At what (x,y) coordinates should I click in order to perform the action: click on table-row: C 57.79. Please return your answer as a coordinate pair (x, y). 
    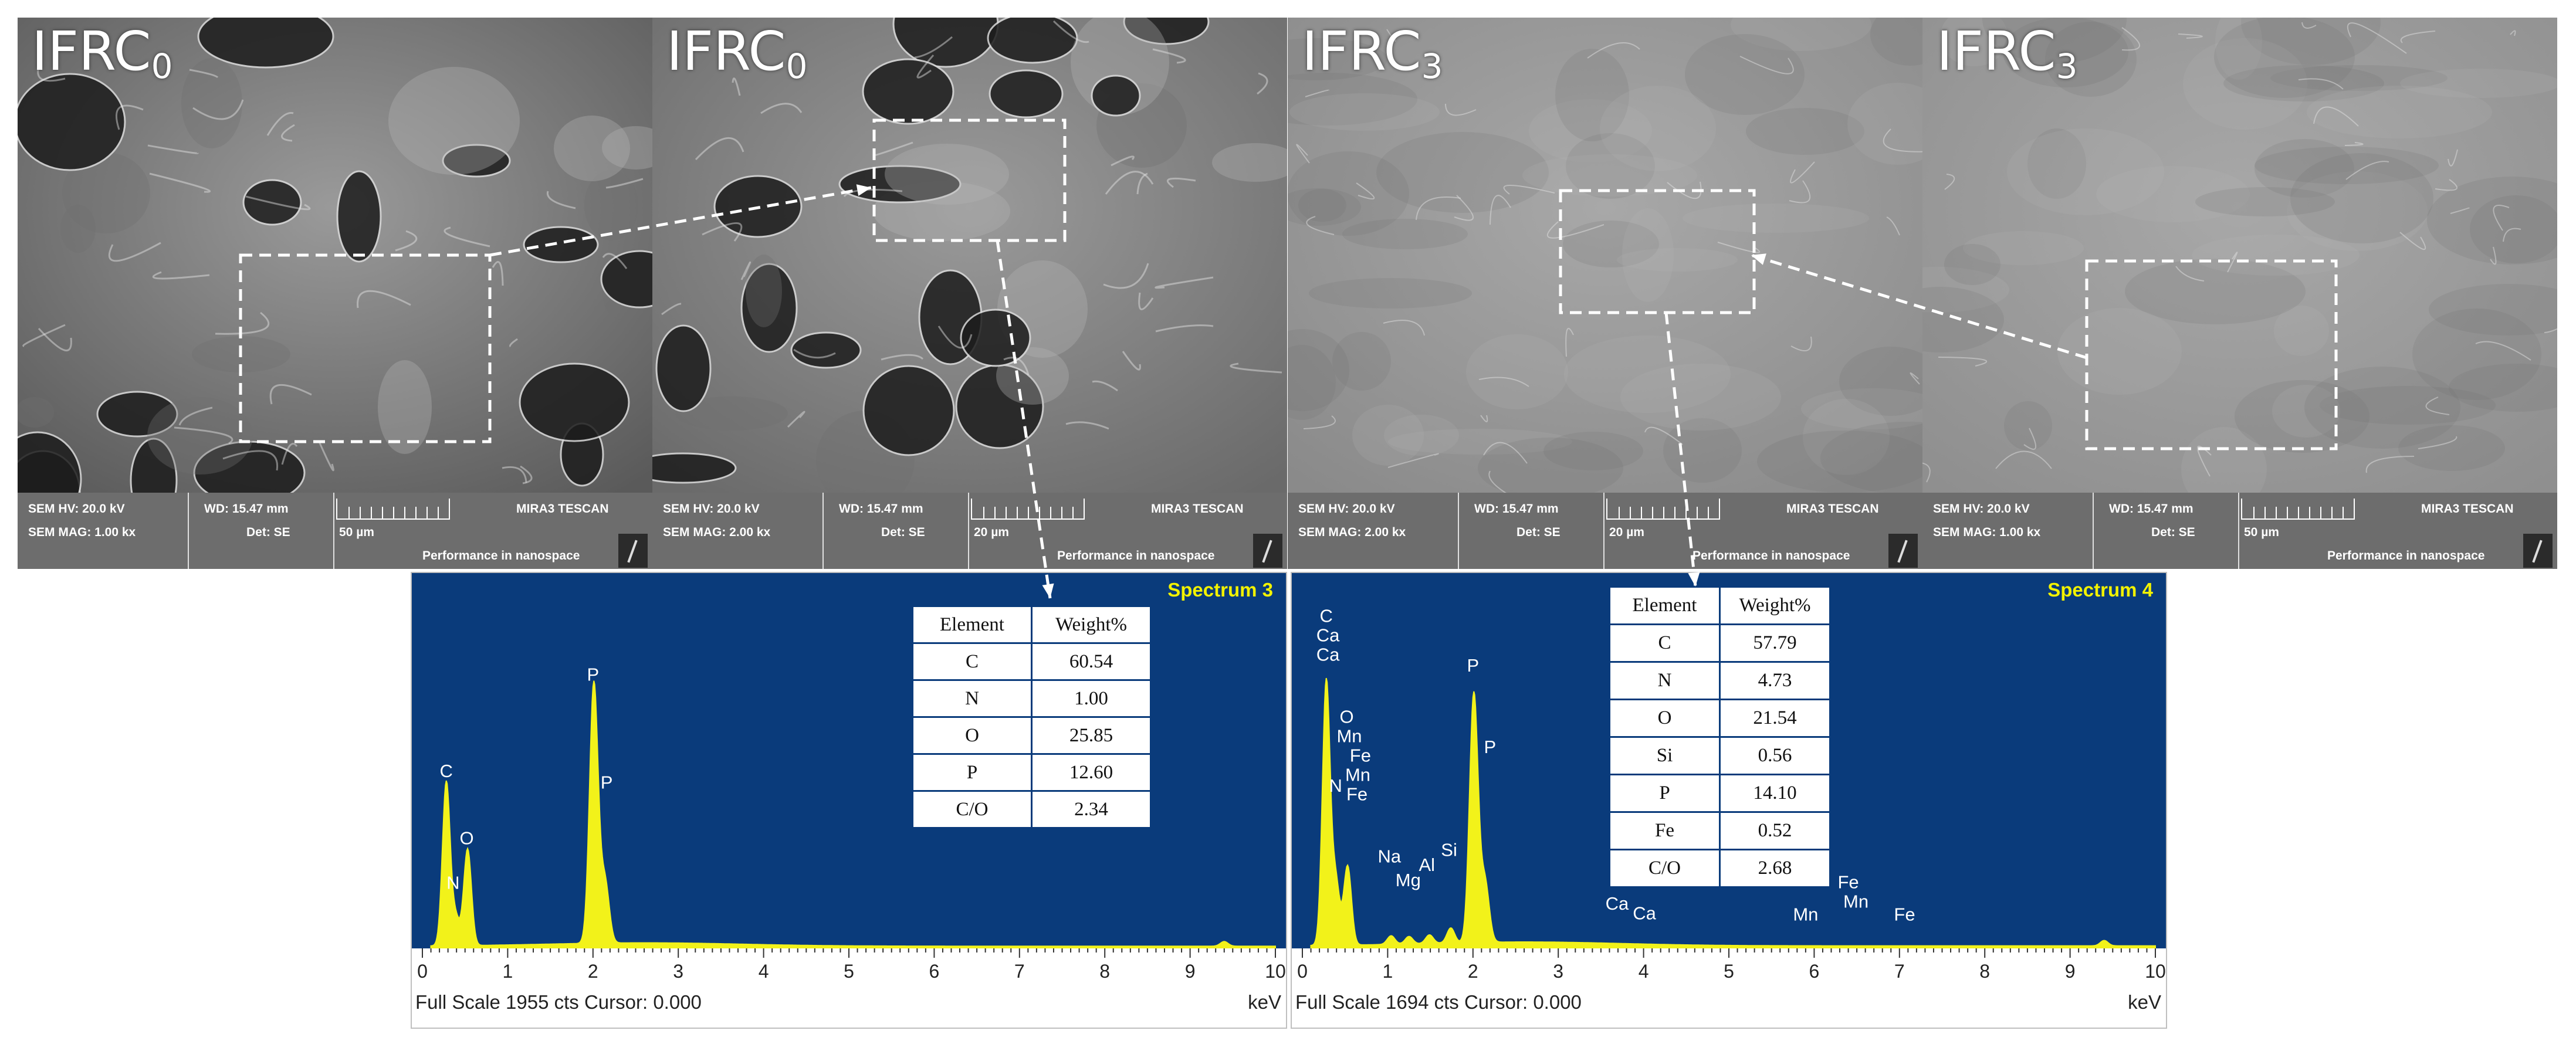
    Looking at the image, I should click on (1720, 643).